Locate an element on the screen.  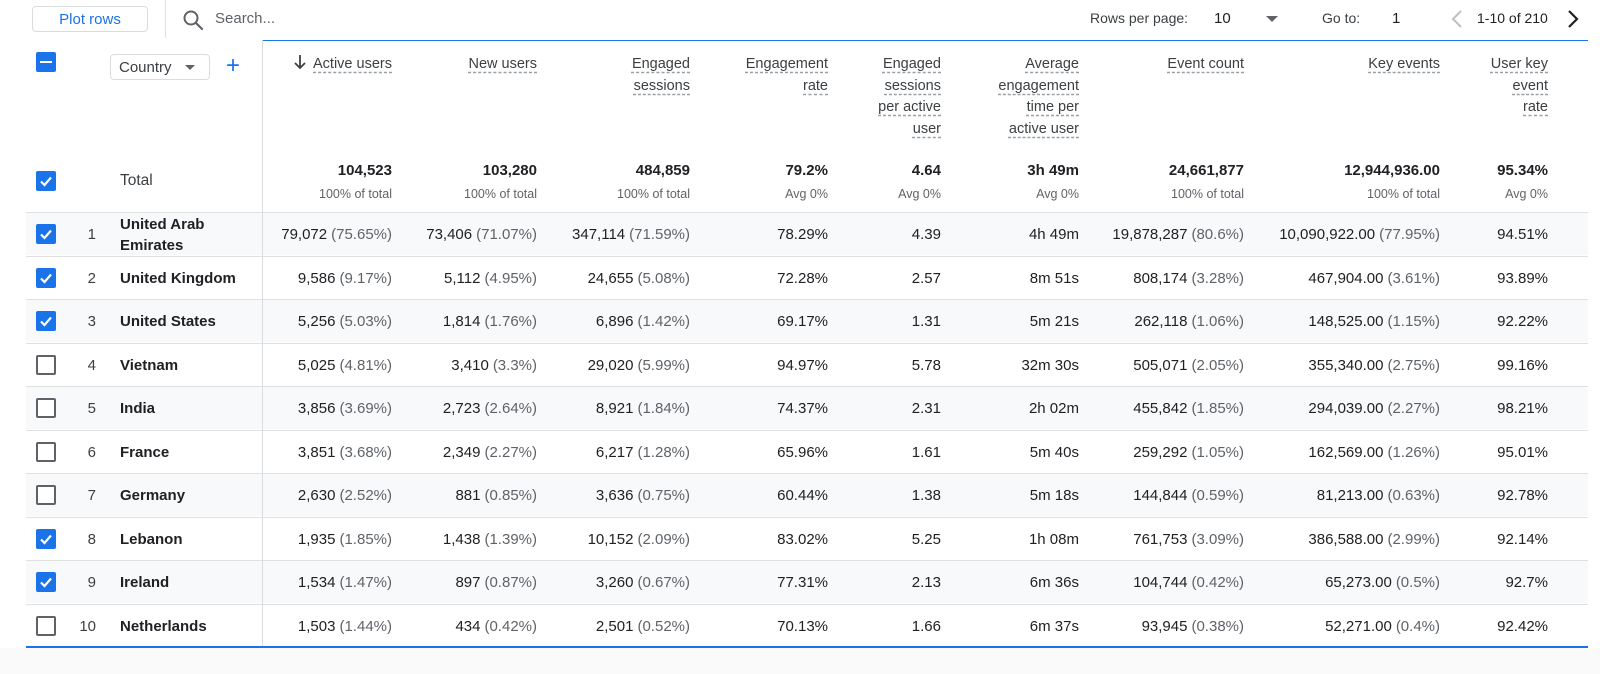
metric-cell: 95.01% is located at coordinates (1468, 452).